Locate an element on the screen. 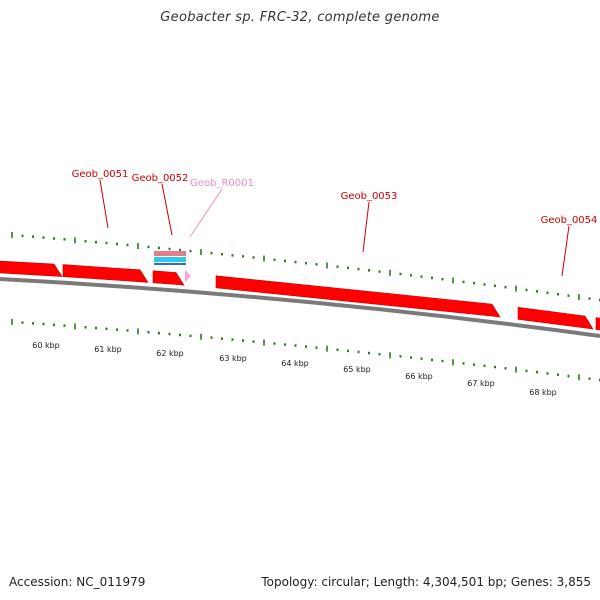 This screenshot has height=600, width=600. kbp-label: 61 kbp is located at coordinates (108, 349).